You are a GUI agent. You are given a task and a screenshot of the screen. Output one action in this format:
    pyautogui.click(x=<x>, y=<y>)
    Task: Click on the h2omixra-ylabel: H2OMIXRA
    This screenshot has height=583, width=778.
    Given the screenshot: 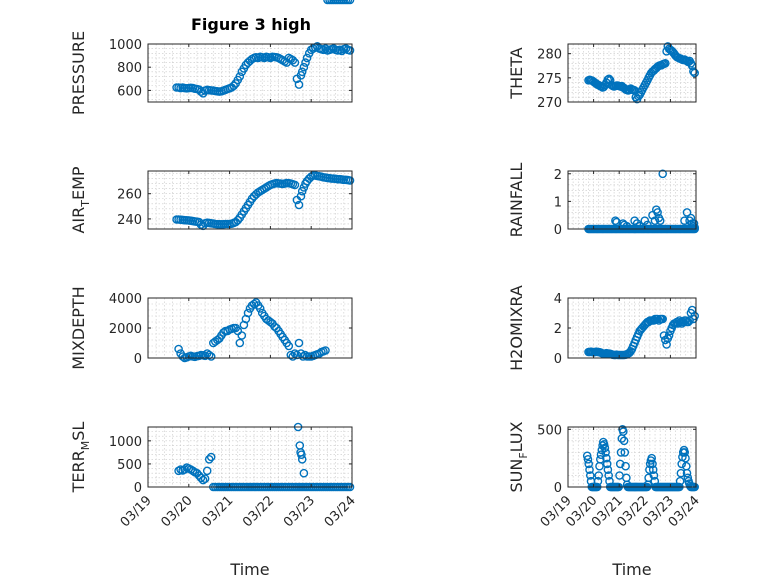 What is the action you would take?
    pyautogui.click(x=516, y=328)
    